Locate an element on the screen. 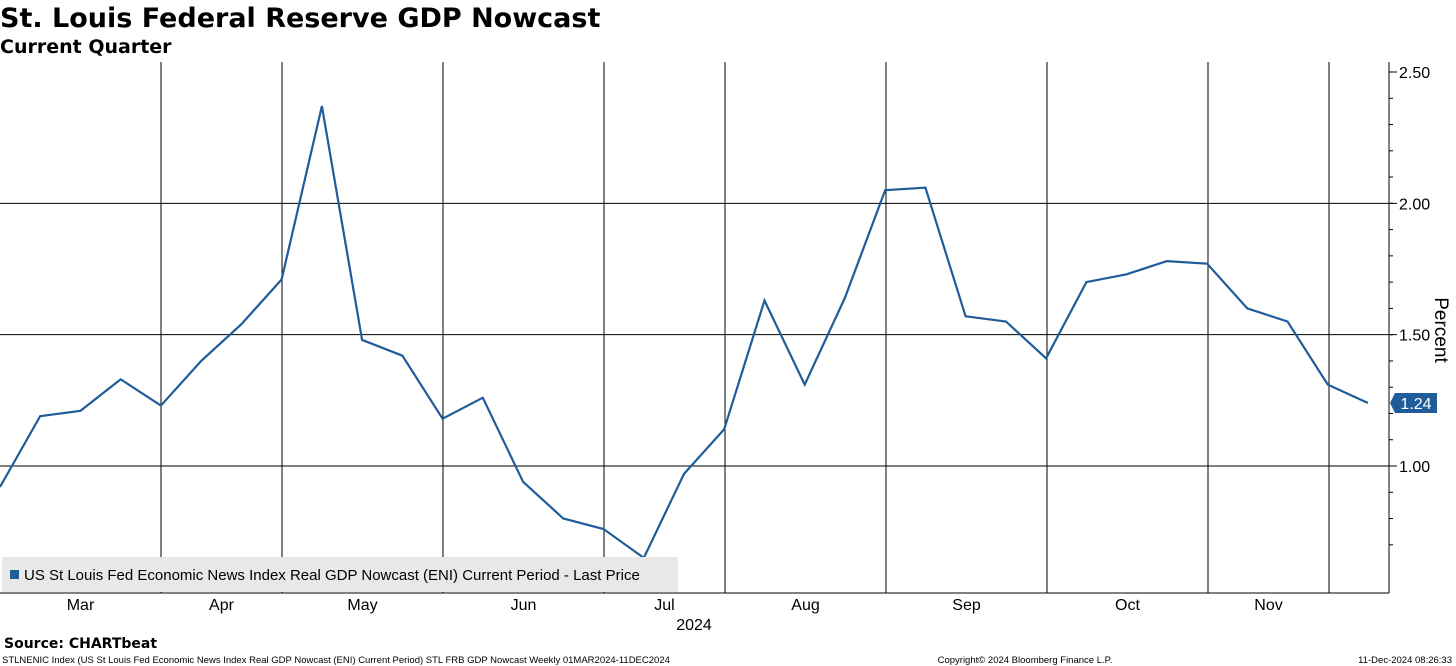 The width and height of the screenshot is (1456, 666). last-value-label: 1.24 is located at coordinates (1415, 404).